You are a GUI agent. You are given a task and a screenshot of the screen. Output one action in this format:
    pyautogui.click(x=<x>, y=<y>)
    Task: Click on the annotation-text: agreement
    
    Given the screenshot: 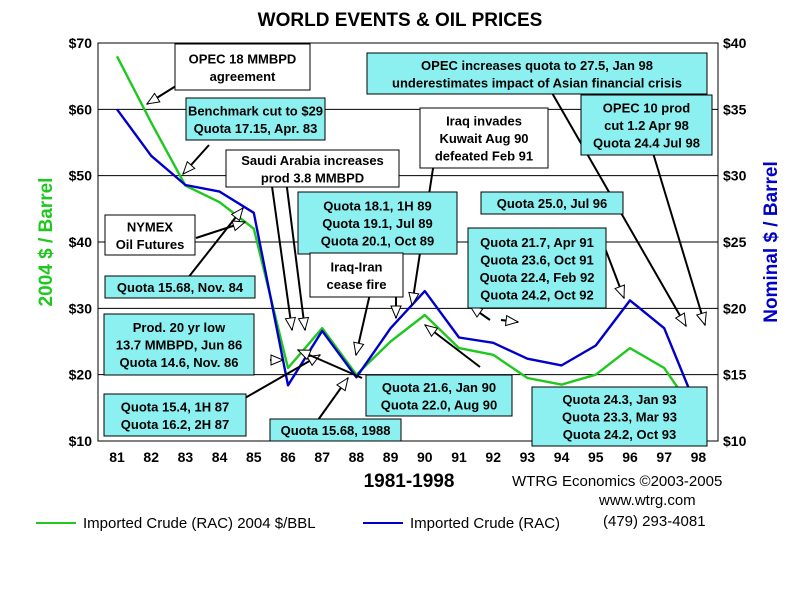 What is the action you would take?
    pyautogui.click(x=243, y=76)
    